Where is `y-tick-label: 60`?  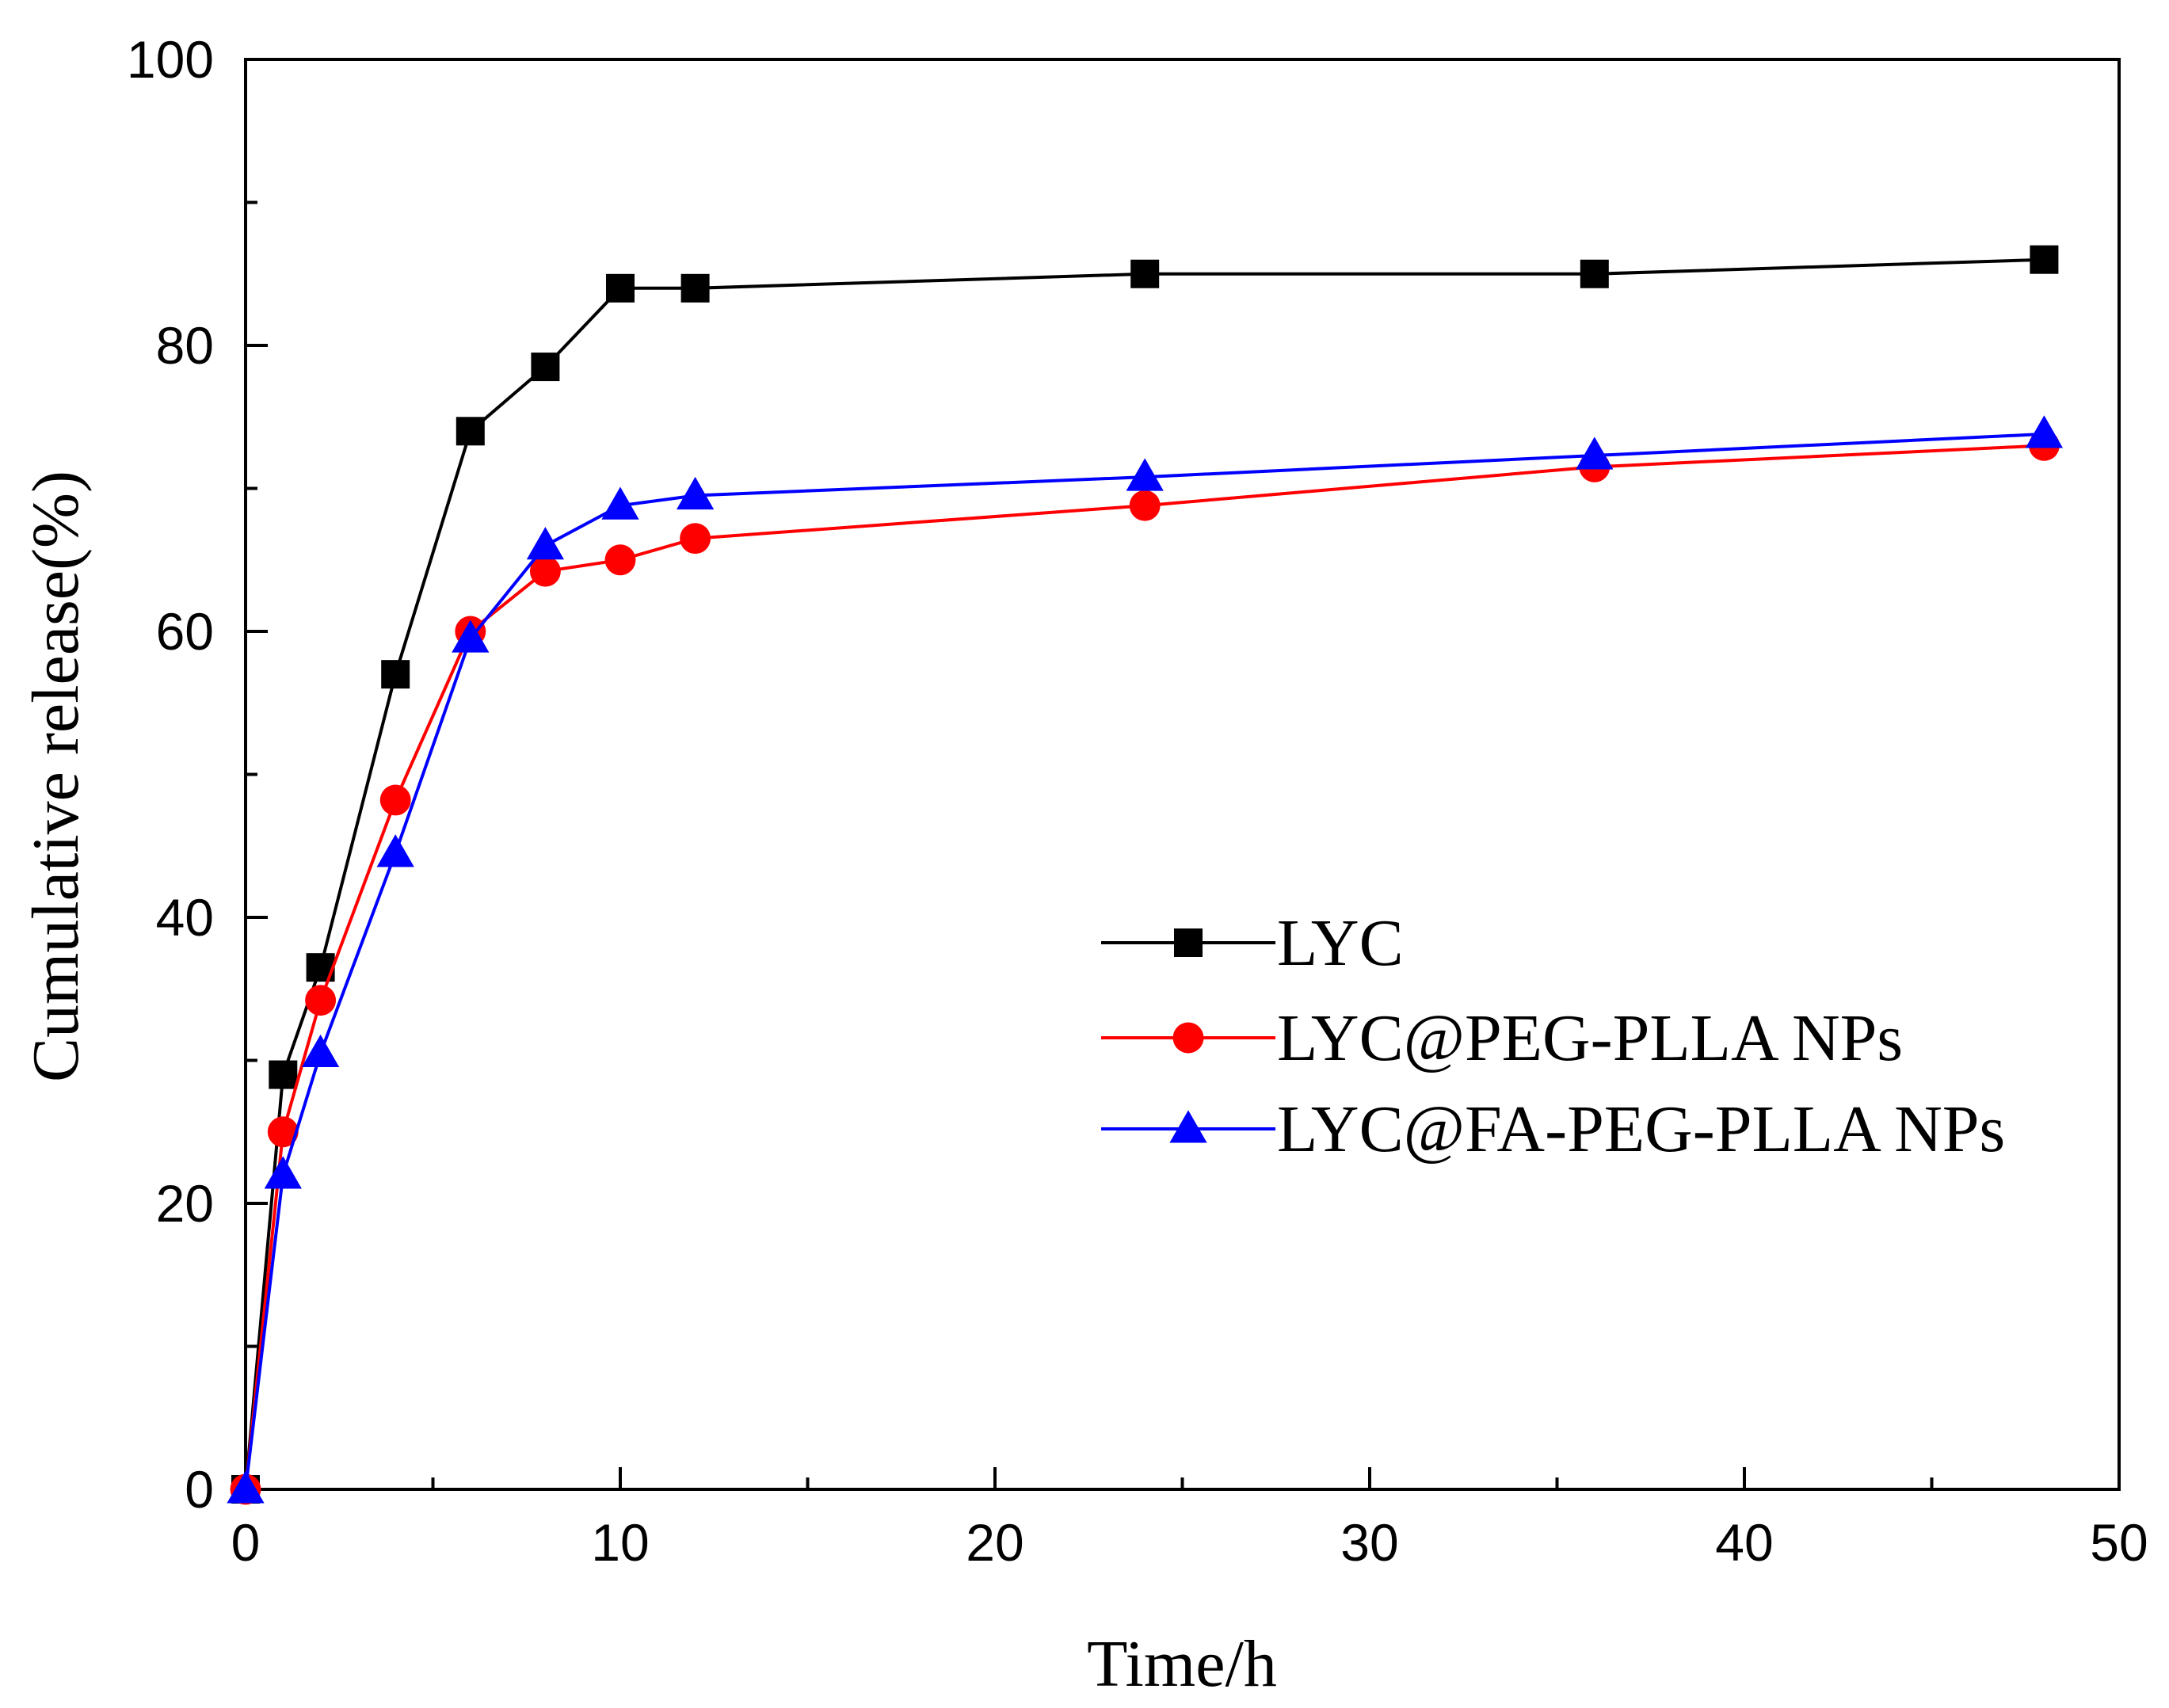
y-tick-label: 60 is located at coordinates (185, 632).